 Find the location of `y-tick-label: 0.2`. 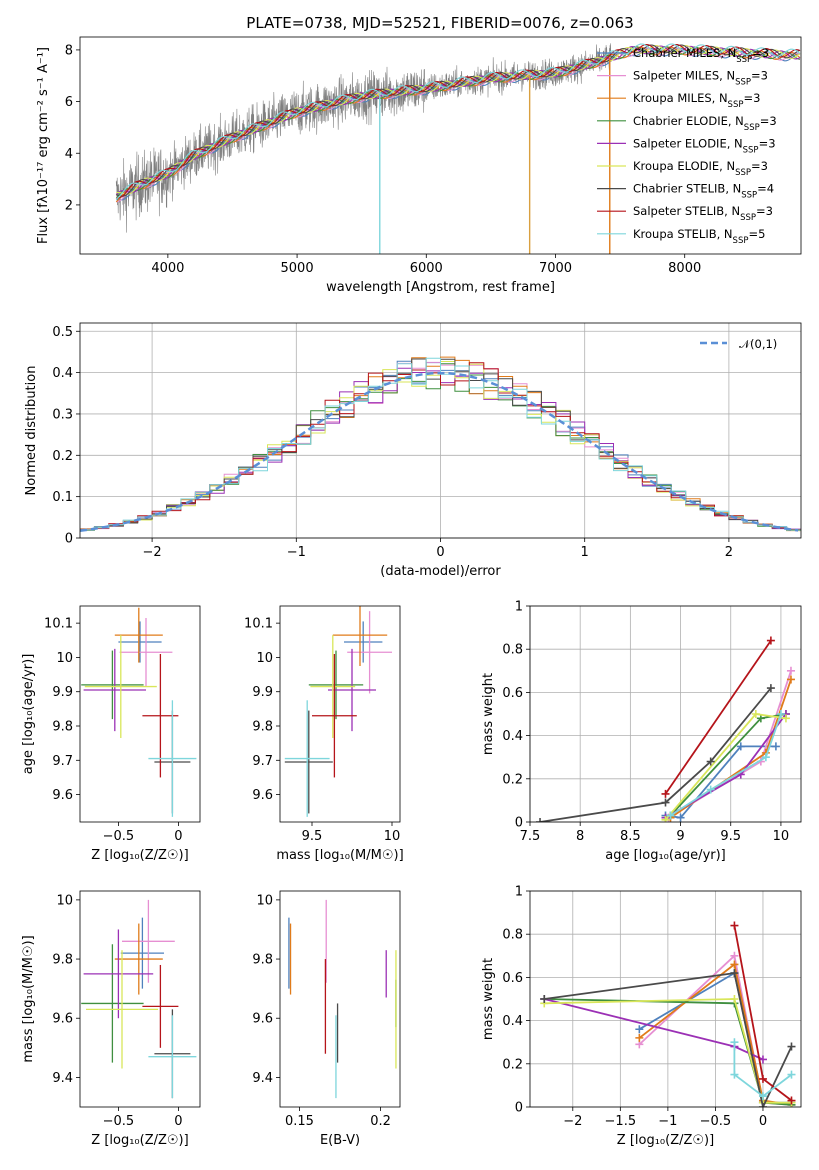

y-tick-label: 0.2 is located at coordinates (62, 456).